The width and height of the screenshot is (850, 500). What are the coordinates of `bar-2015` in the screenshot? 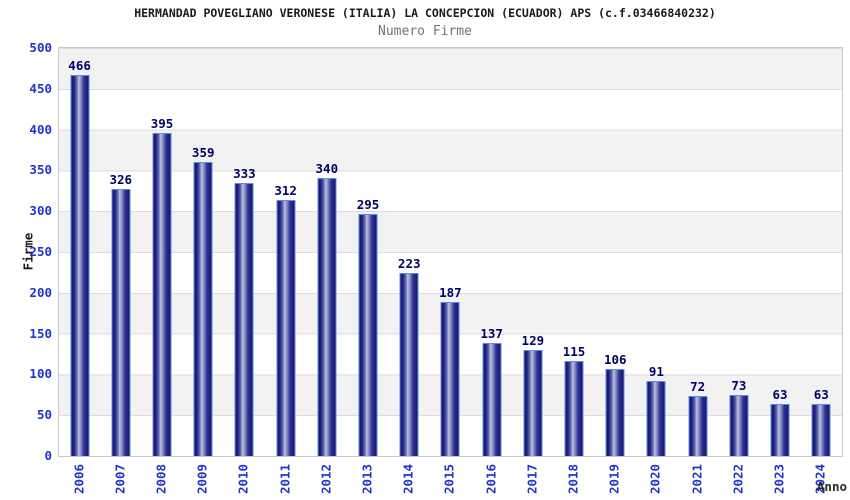 It's located at (450, 379).